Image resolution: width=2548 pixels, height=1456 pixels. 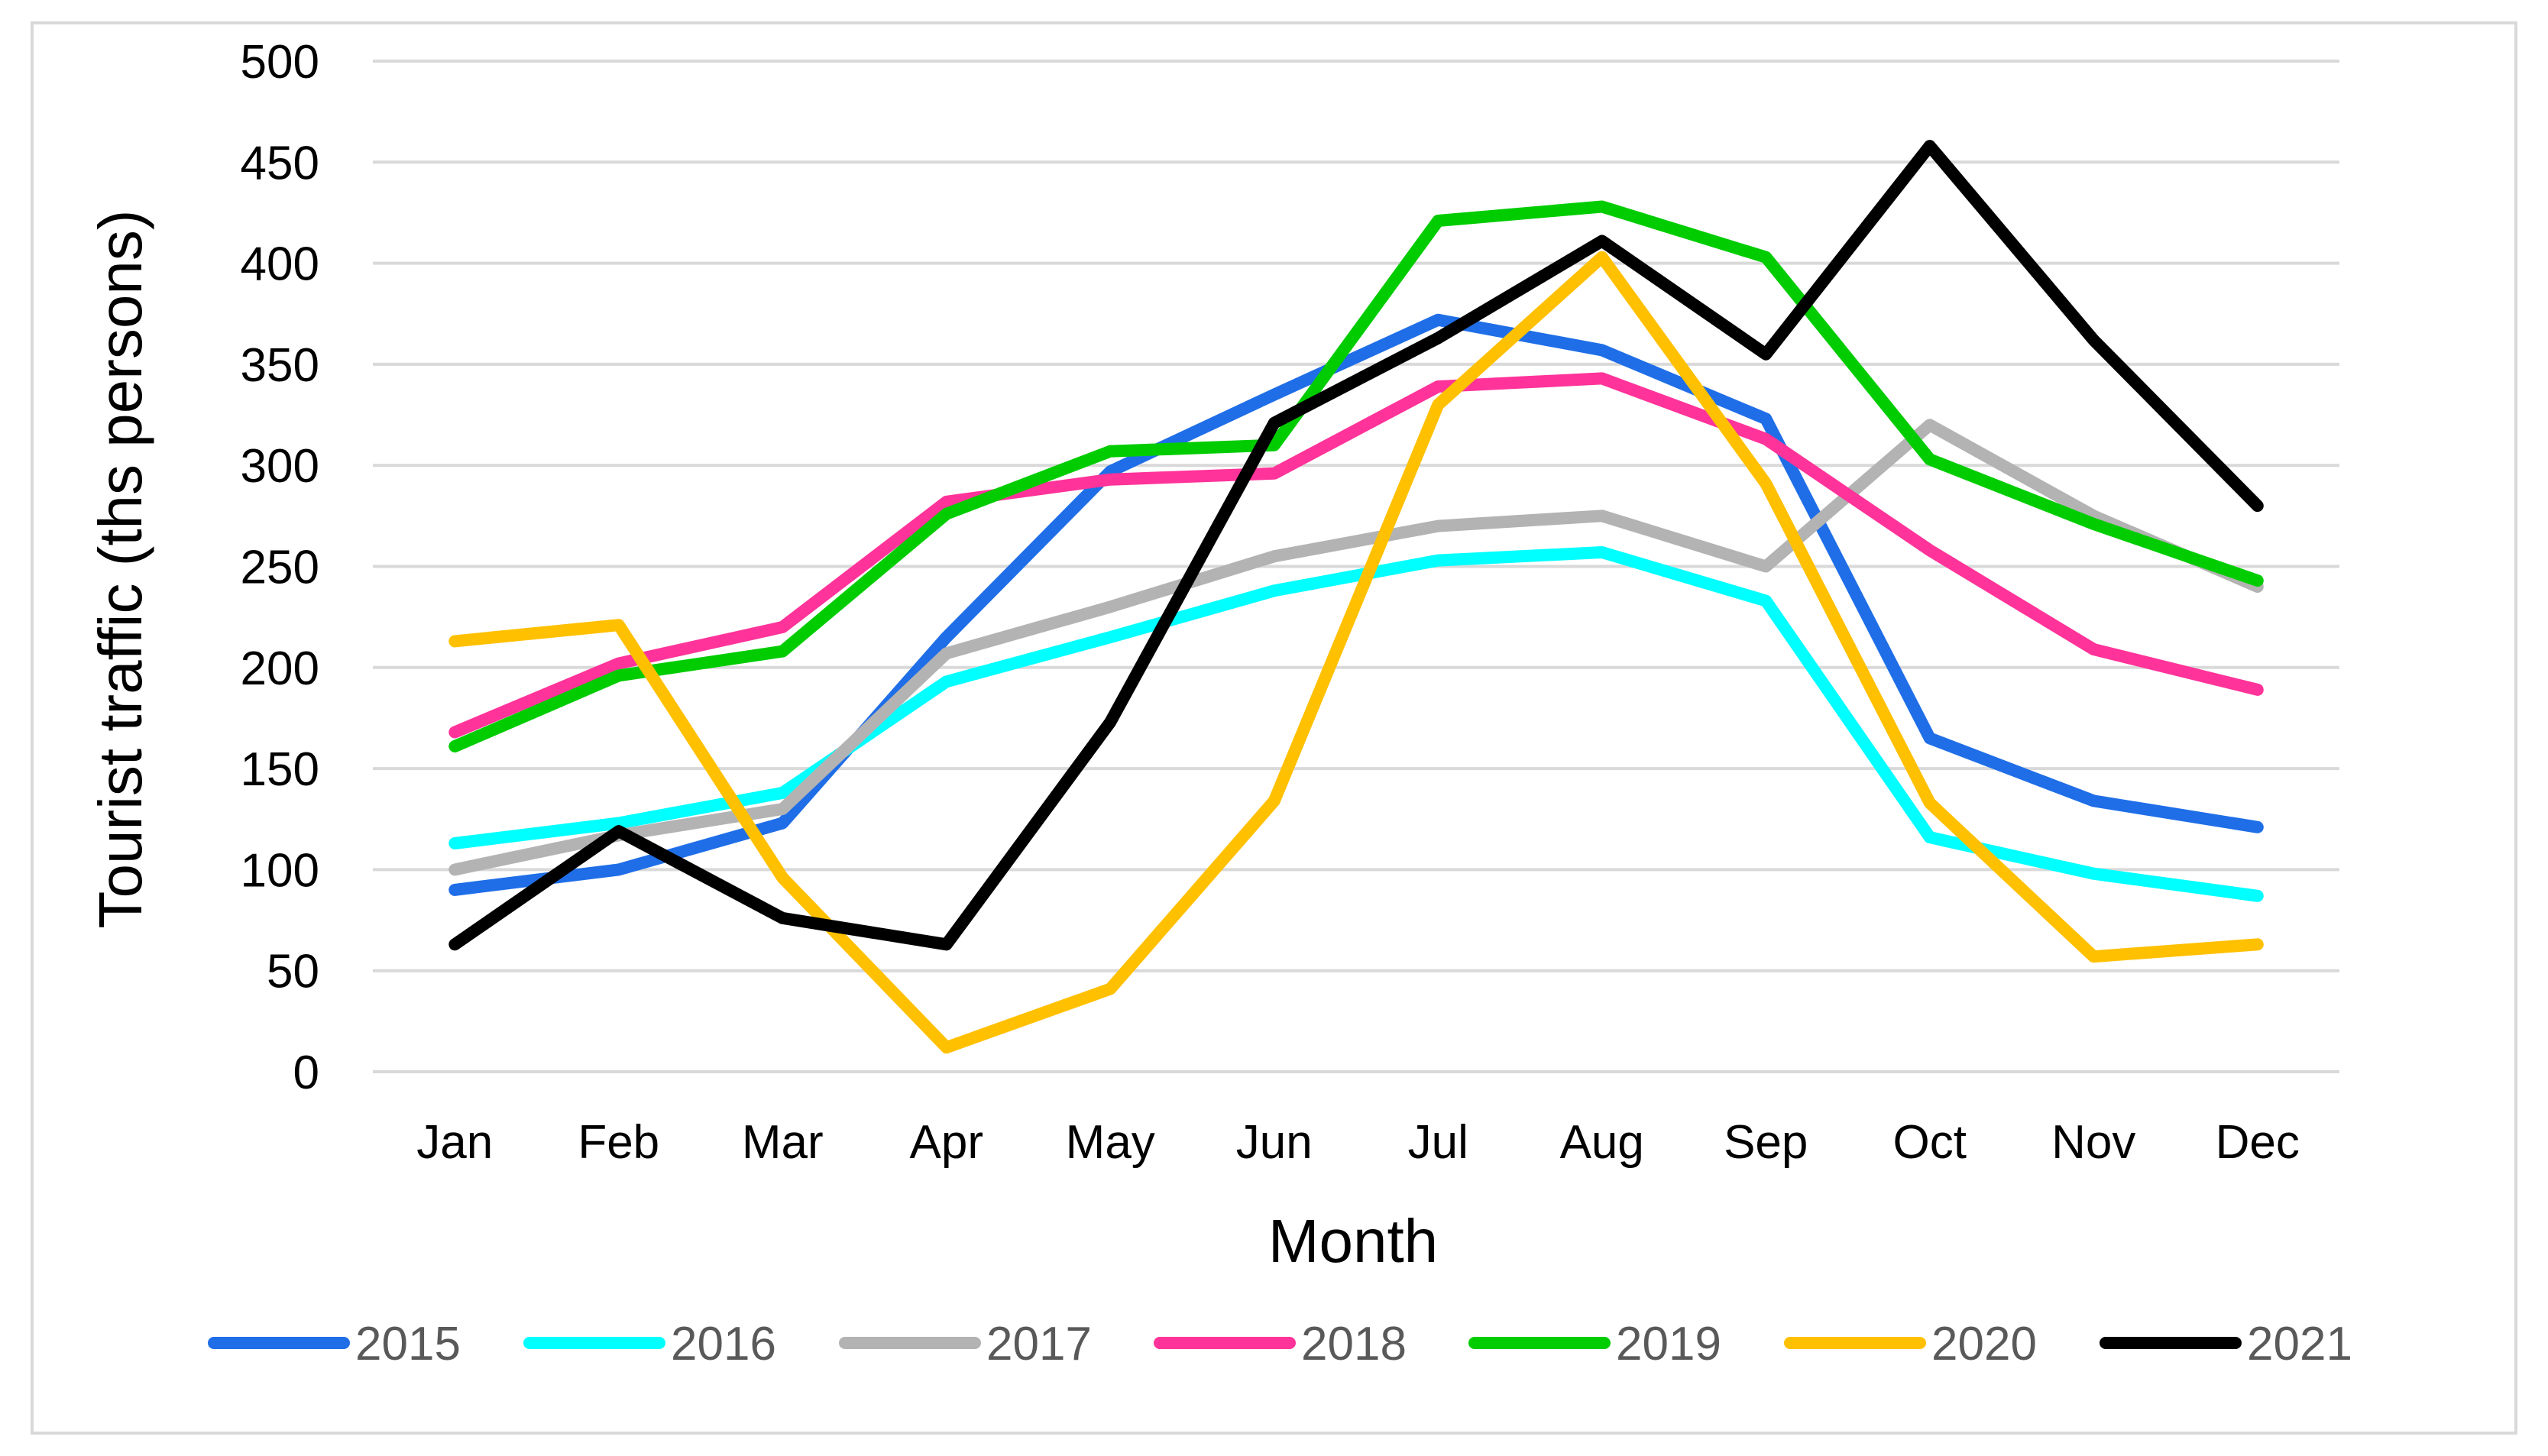 What do you see at coordinates (280, 366) in the screenshot?
I see `y-tick-label: 350` at bounding box center [280, 366].